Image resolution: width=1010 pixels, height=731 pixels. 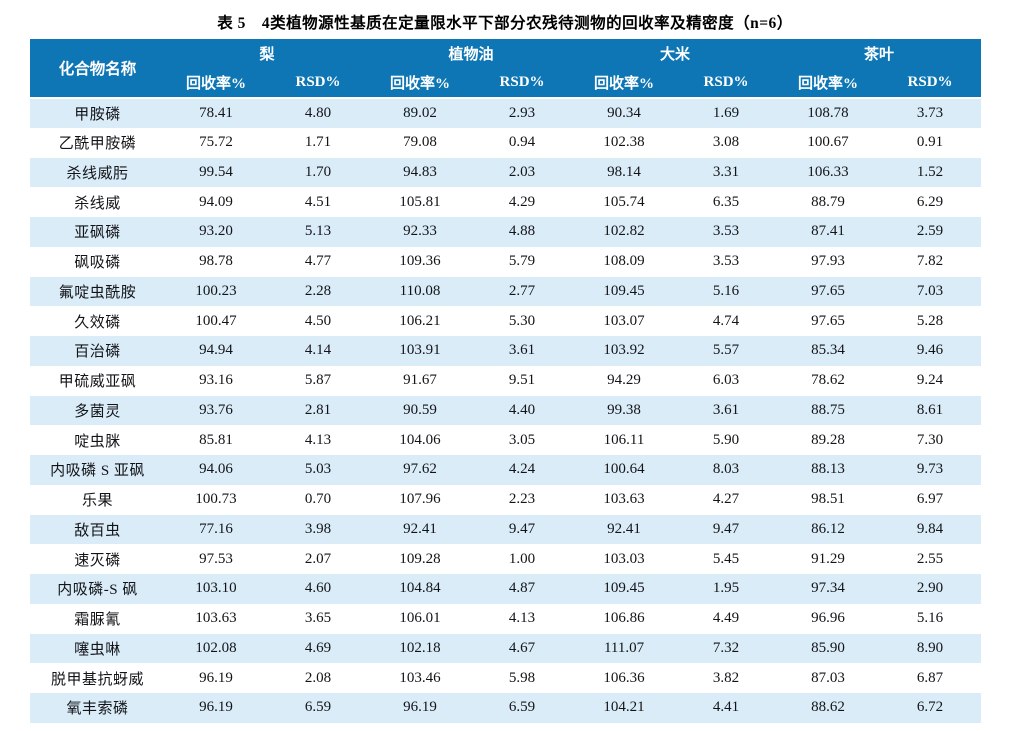 I want to click on subheader-recovery-oil: 回收率%, so click(x=420, y=83).